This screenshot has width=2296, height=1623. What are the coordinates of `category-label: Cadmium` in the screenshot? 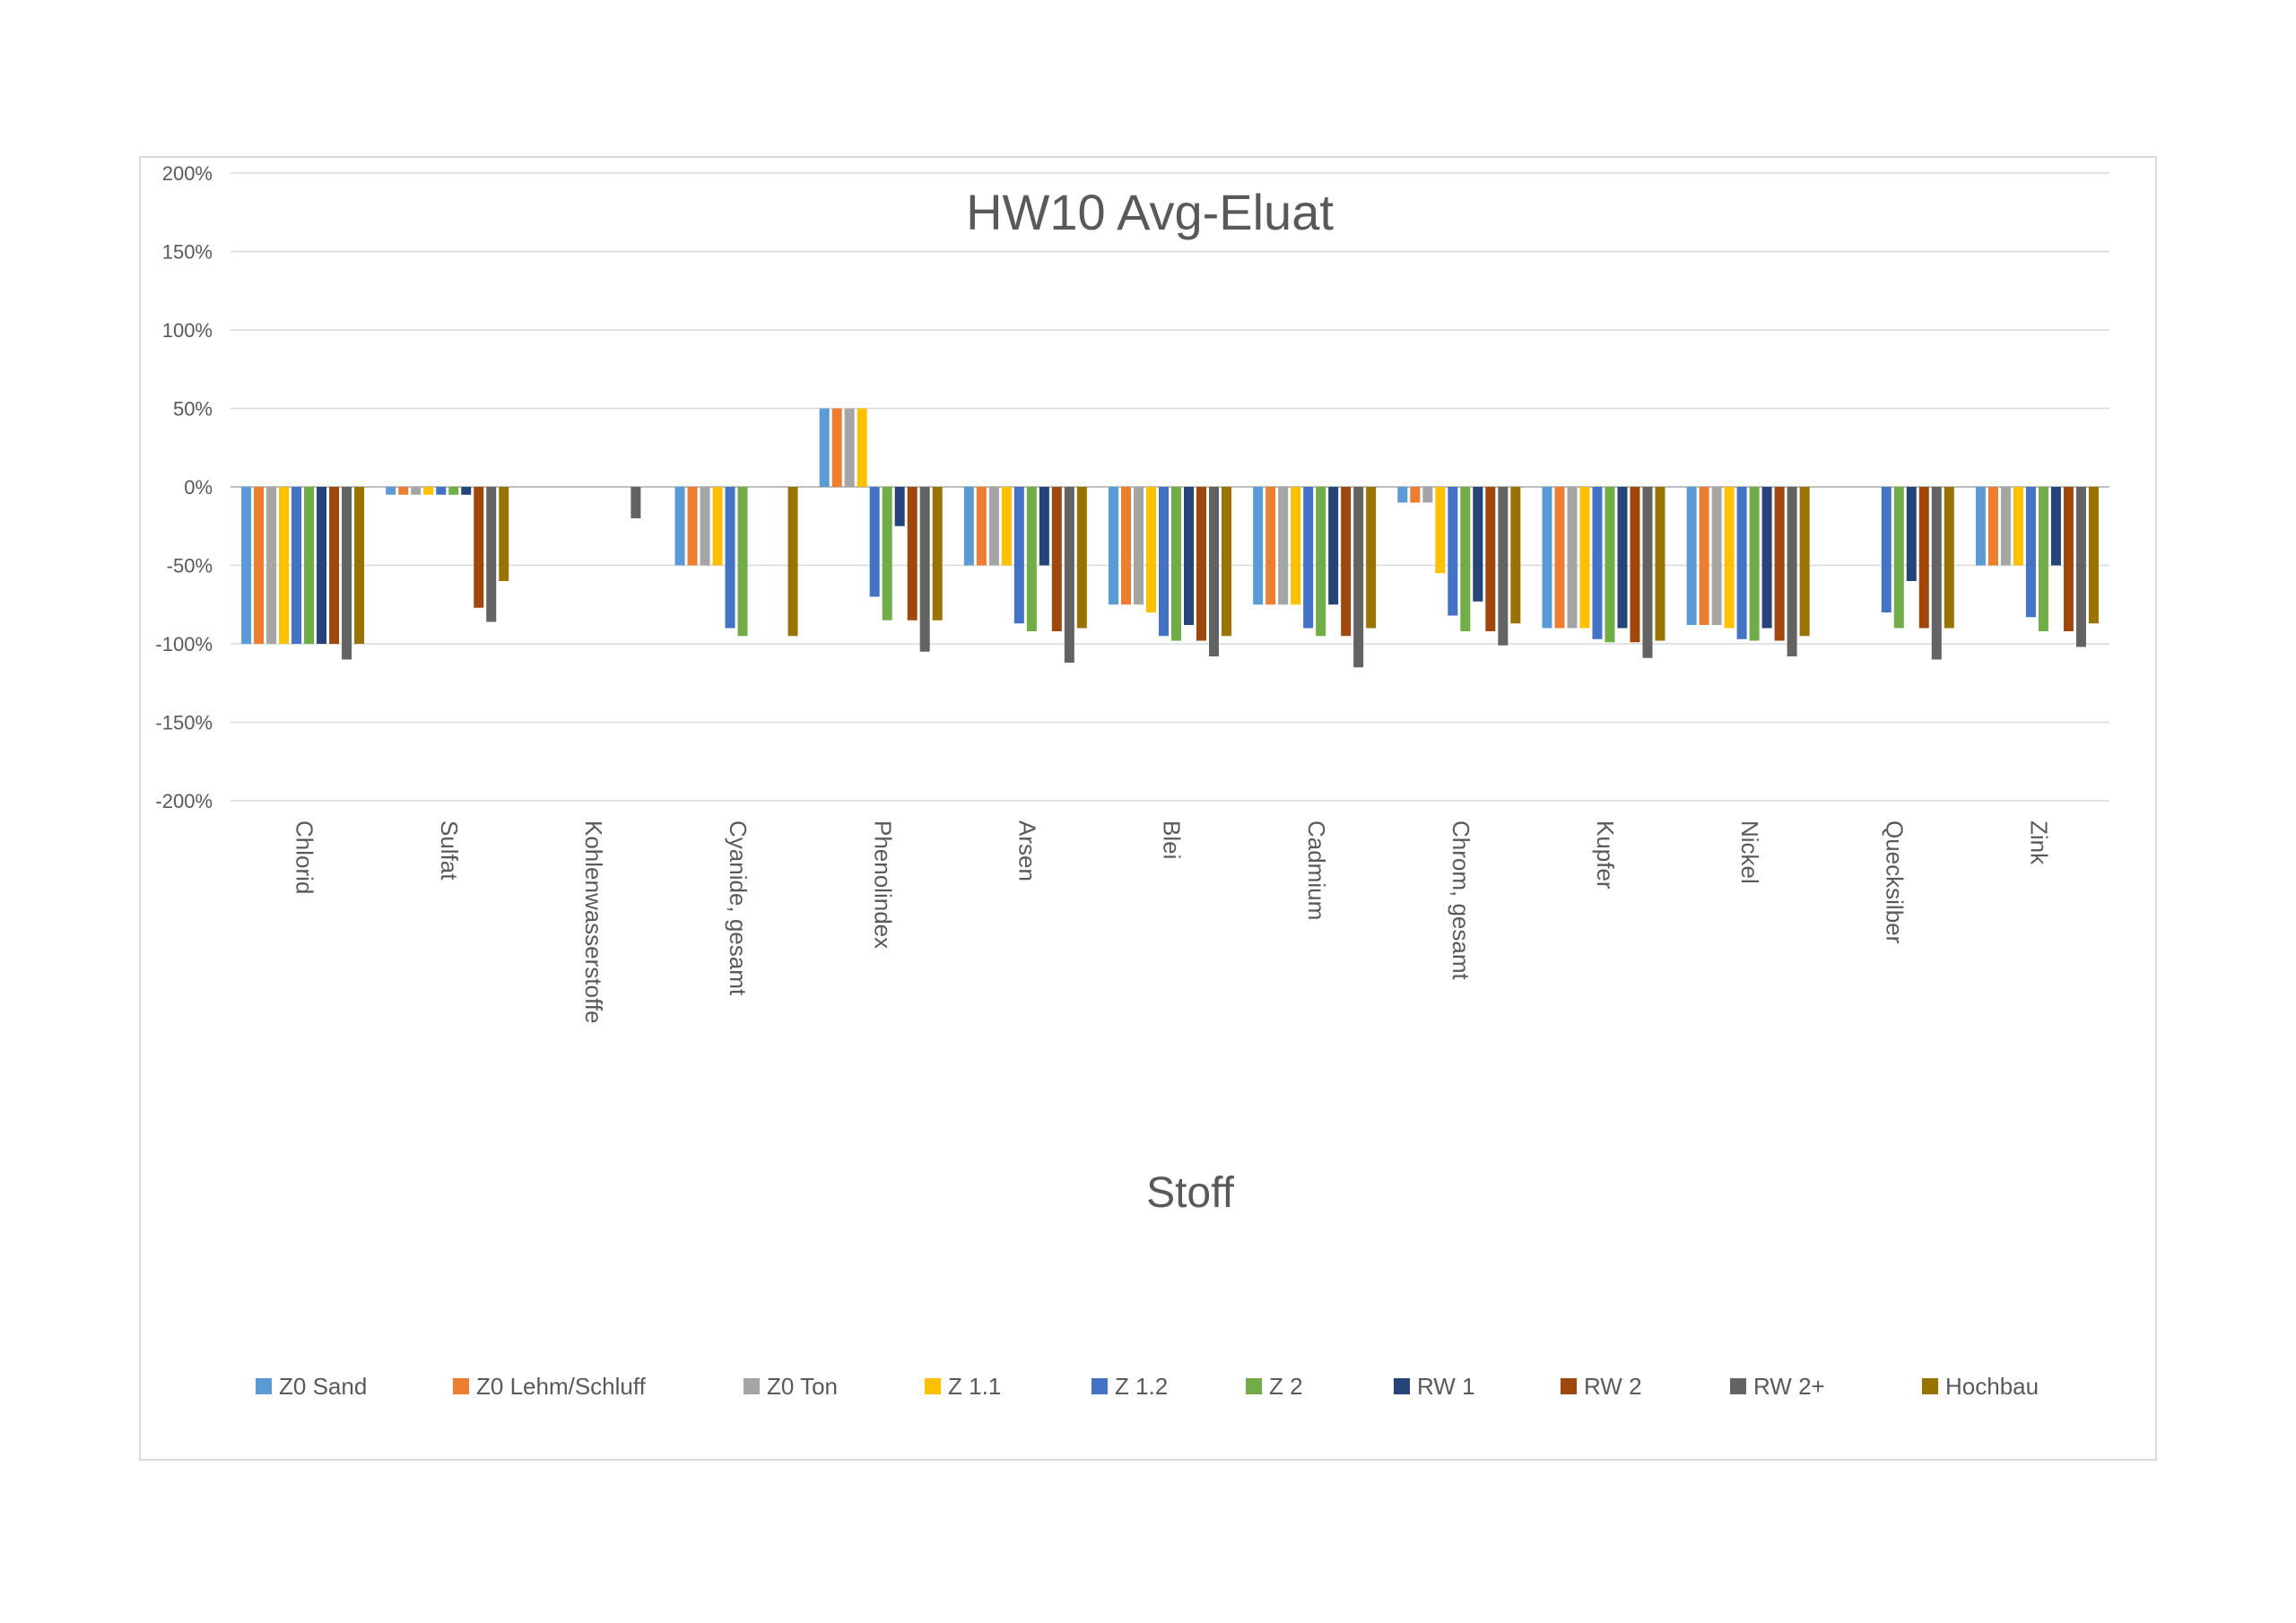 It's located at (1316, 870).